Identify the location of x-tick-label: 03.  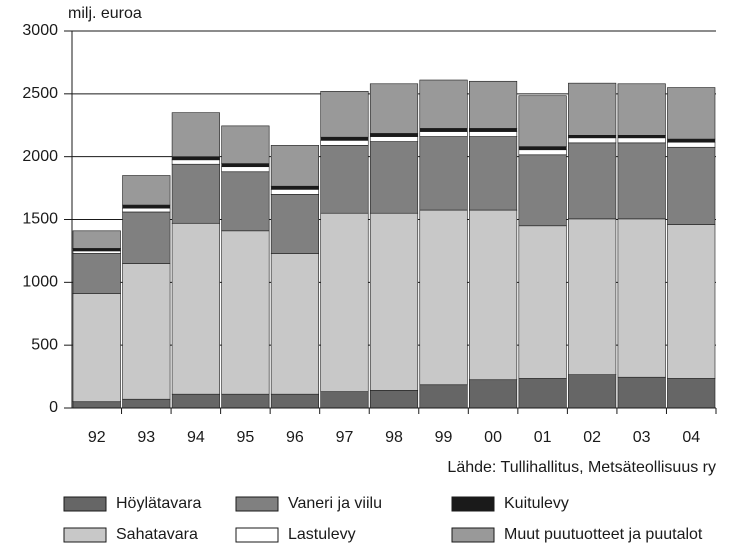
(642, 437).